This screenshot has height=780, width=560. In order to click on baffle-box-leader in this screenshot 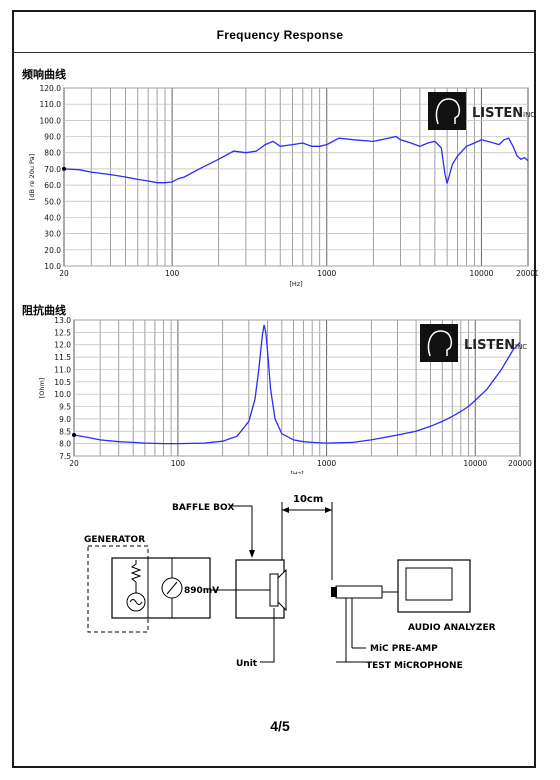, I will do `click(242, 530)`.